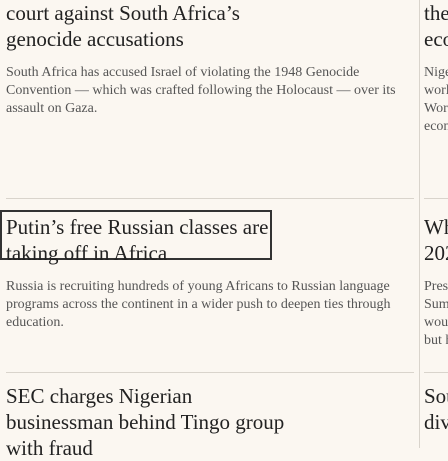  What do you see at coordinates (99, 396) in the screenshot?
I see `headline-line: SEC charges Nigerian` at bounding box center [99, 396].